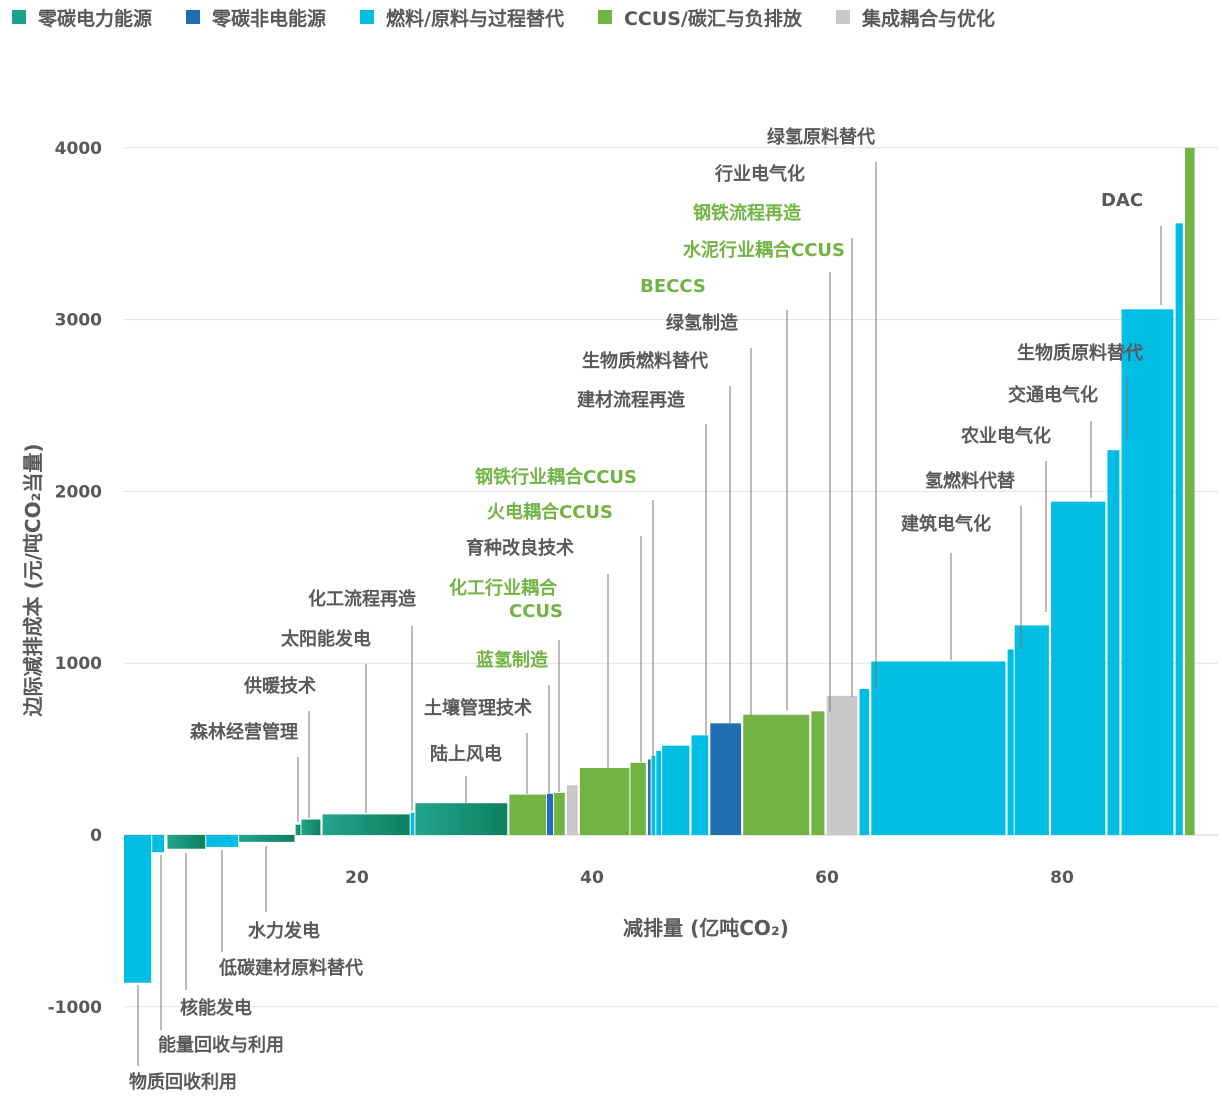 This screenshot has width=1222, height=1098. What do you see at coordinates (221, 1045) in the screenshot?
I see `bar-label: 能量回收与利用` at bounding box center [221, 1045].